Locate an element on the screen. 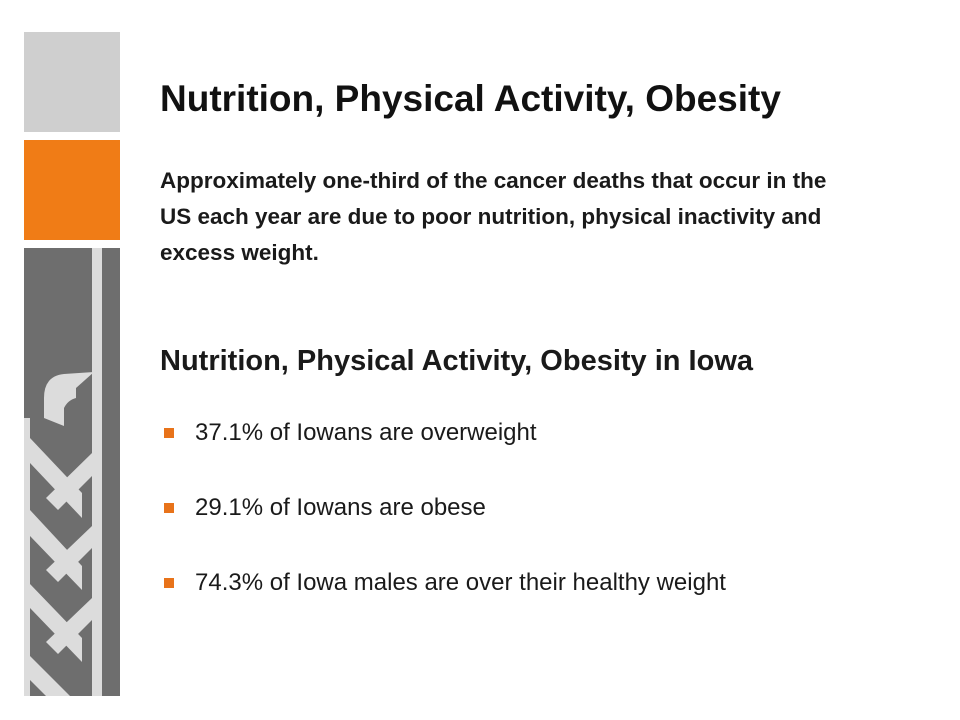 This screenshot has height=720, width=960. caduceus-logo-icon is located at coordinates (63, 472).